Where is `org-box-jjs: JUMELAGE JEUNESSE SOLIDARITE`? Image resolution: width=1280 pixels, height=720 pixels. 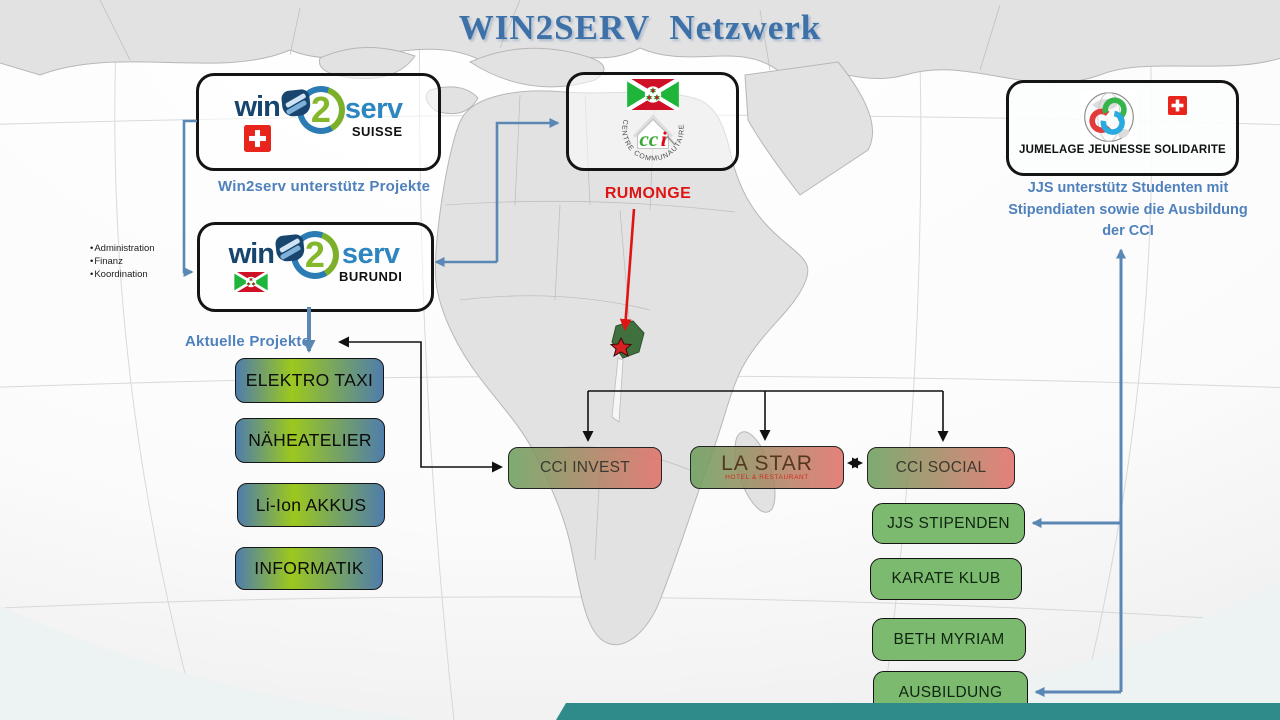
org-box-jjs: JUMELAGE JEUNESSE SOLIDARITE is located at coordinates (1122, 128).